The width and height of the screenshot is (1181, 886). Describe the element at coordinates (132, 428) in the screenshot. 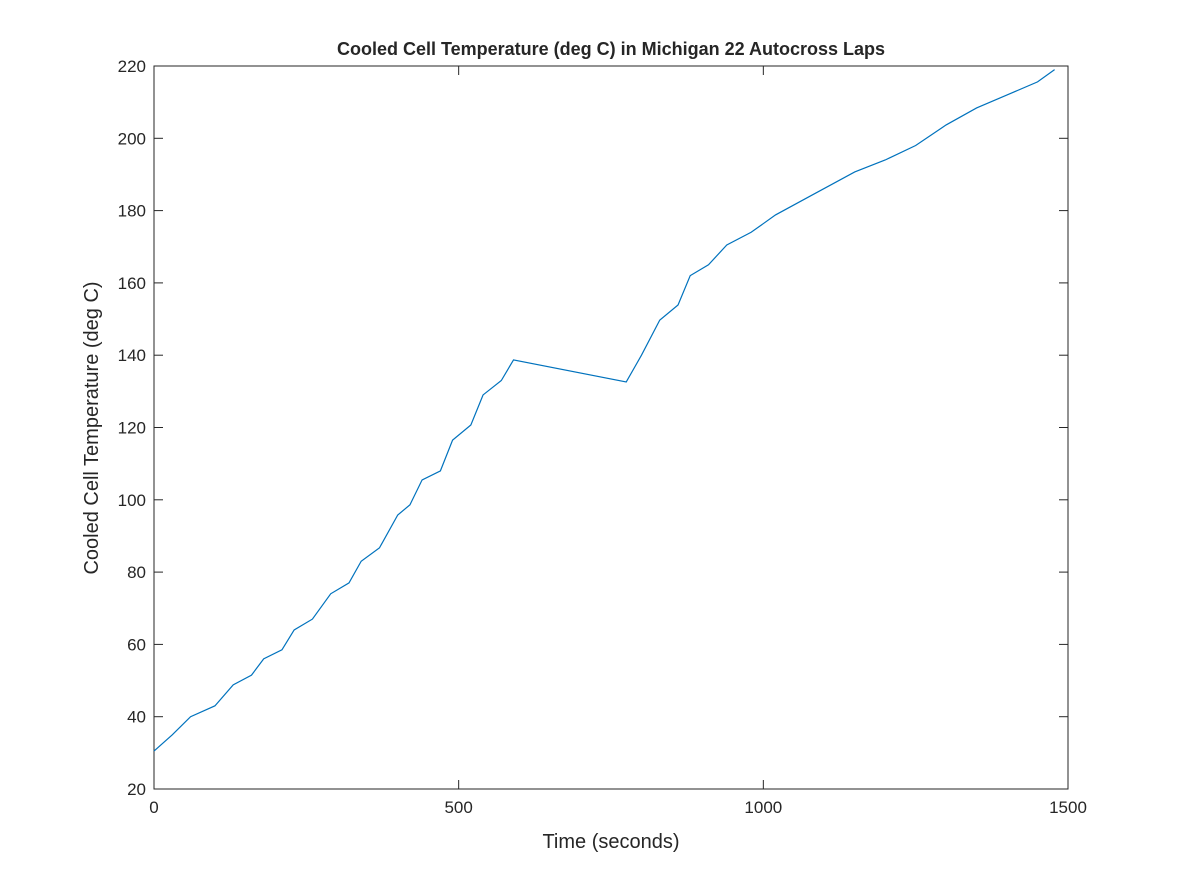

I see `y-tick-label: 120` at that location.